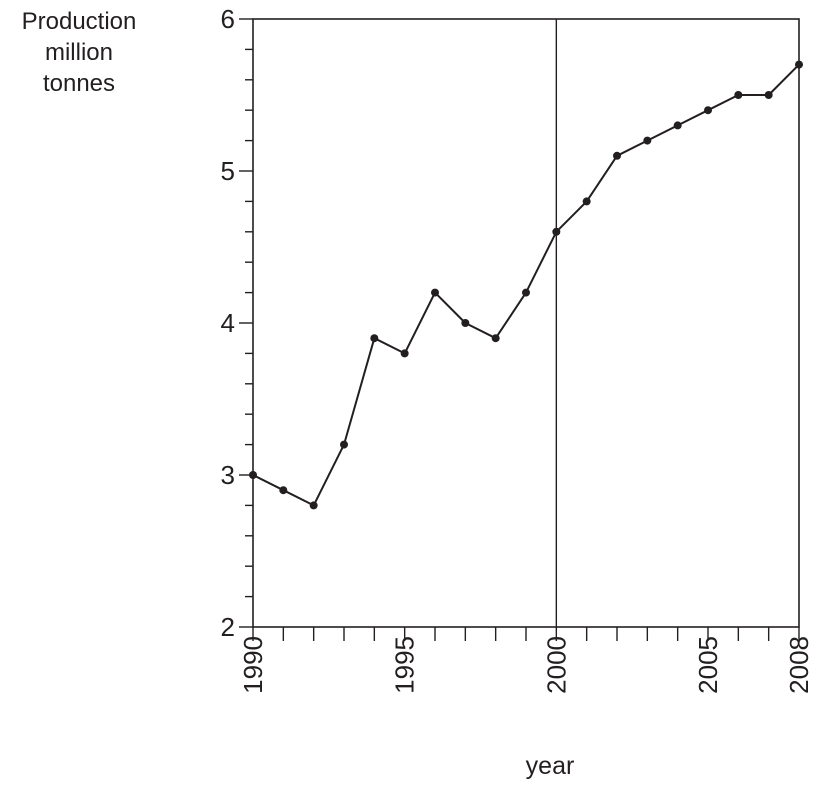 The image size is (814, 787). What do you see at coordinates (228, 475) in the screenshot?
I see `y-tick-label: 3` at bounding box center [228, 475].